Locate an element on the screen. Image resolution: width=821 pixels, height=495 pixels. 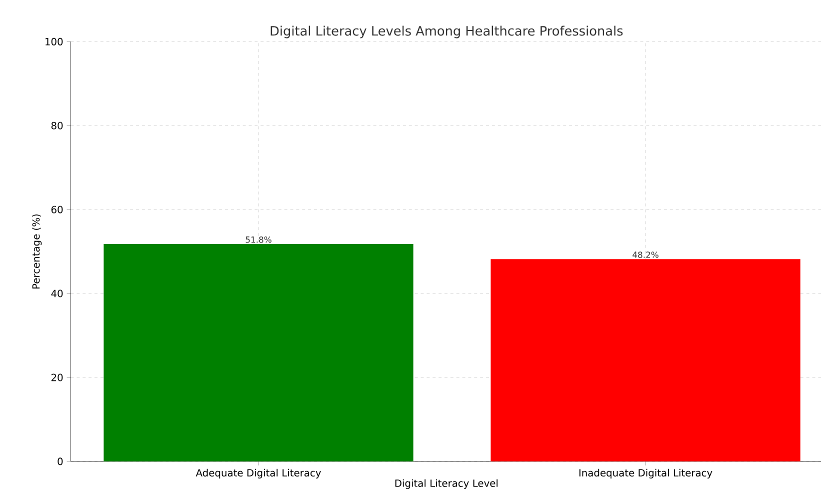
x-axis-title: Digital Literacy Level is located at coordinates (446, 484).